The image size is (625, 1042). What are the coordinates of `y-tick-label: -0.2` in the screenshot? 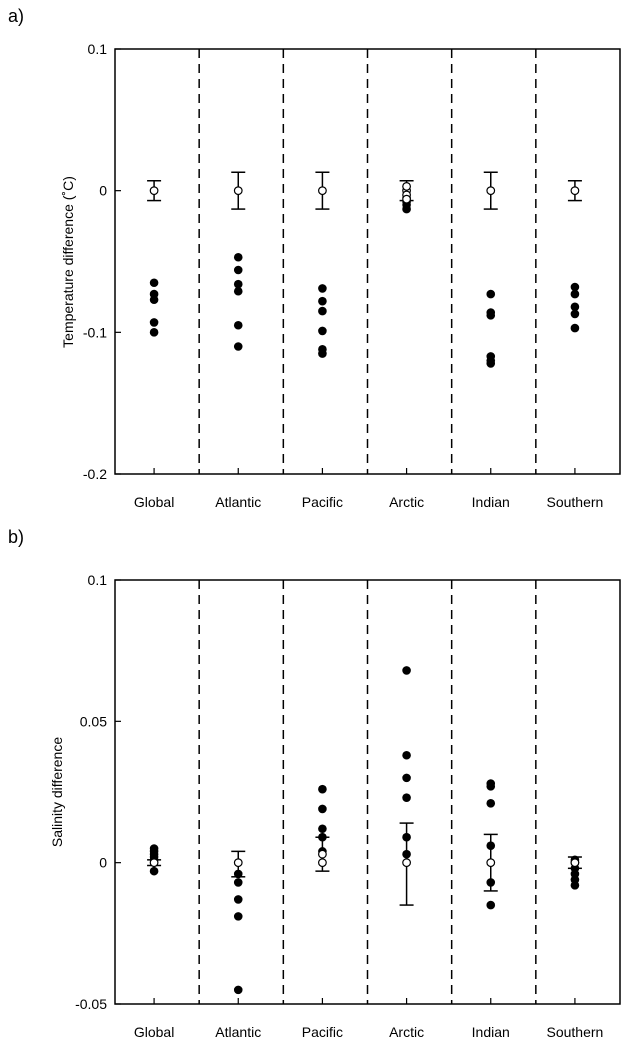 It's located at (95, 474).